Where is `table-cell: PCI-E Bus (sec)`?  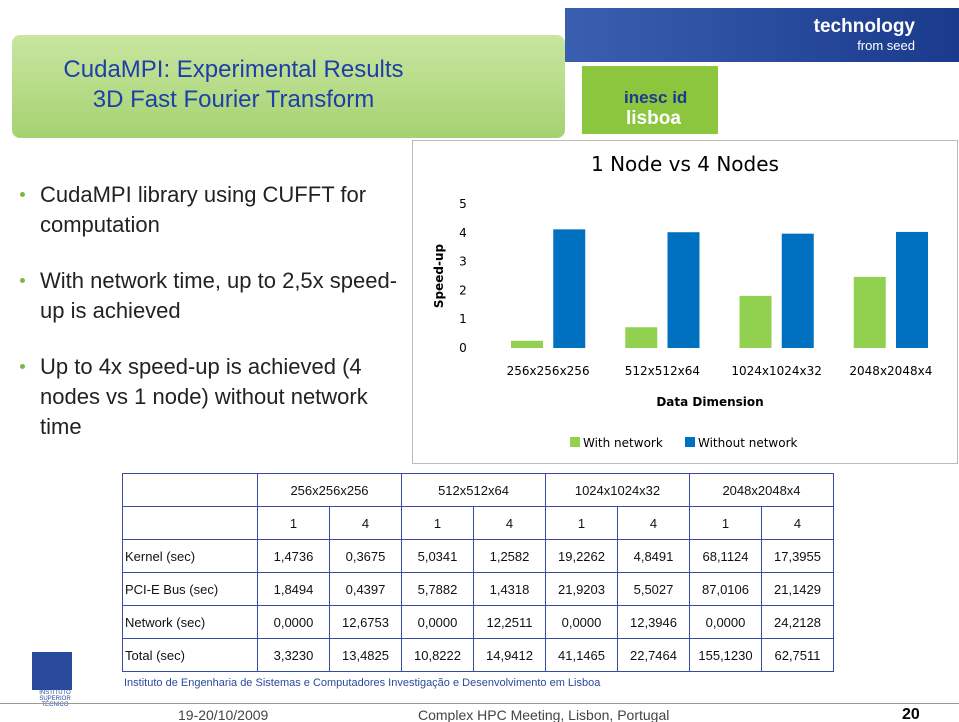 table-cell: PCI-E Bus (sec) is located at coordinates (190, 589).